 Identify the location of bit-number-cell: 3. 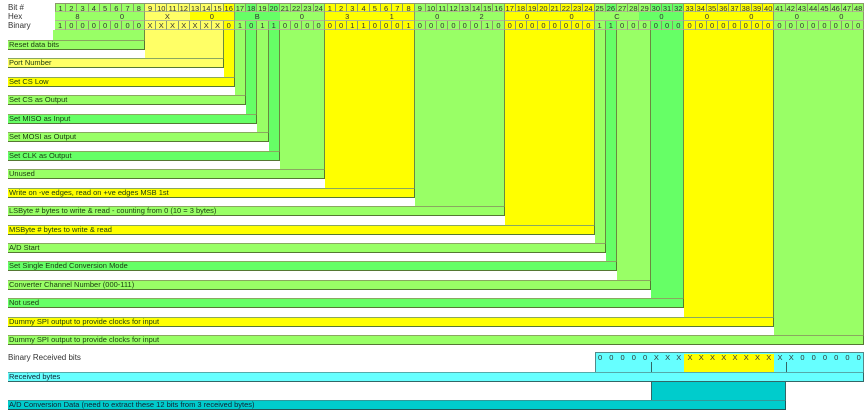
(83, 8).